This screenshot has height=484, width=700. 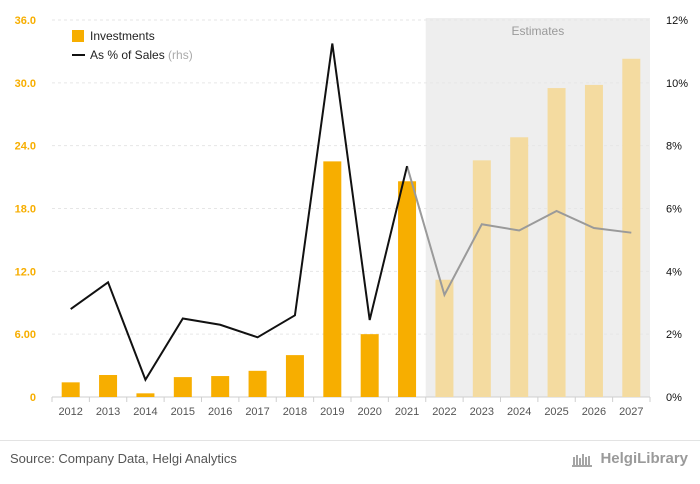 I want to click on legend-investments-label: Investments, so click(x=122, y=36).